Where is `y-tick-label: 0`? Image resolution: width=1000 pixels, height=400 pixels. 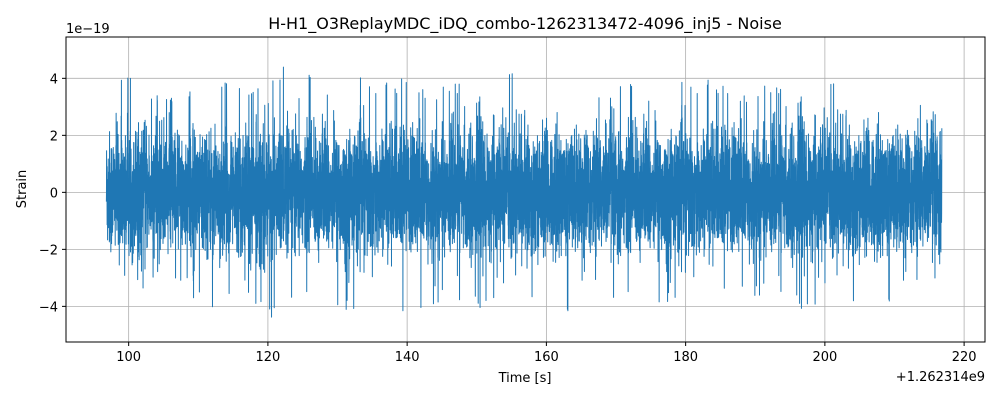
y-tick-label: 0 is located at coordinates (54, 193).